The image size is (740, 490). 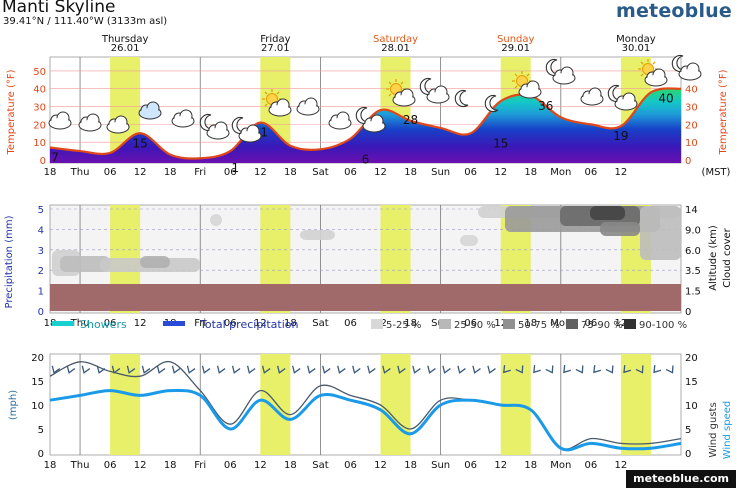 I want to click on precip-tick-left: 0, so click(x=41, y=312).